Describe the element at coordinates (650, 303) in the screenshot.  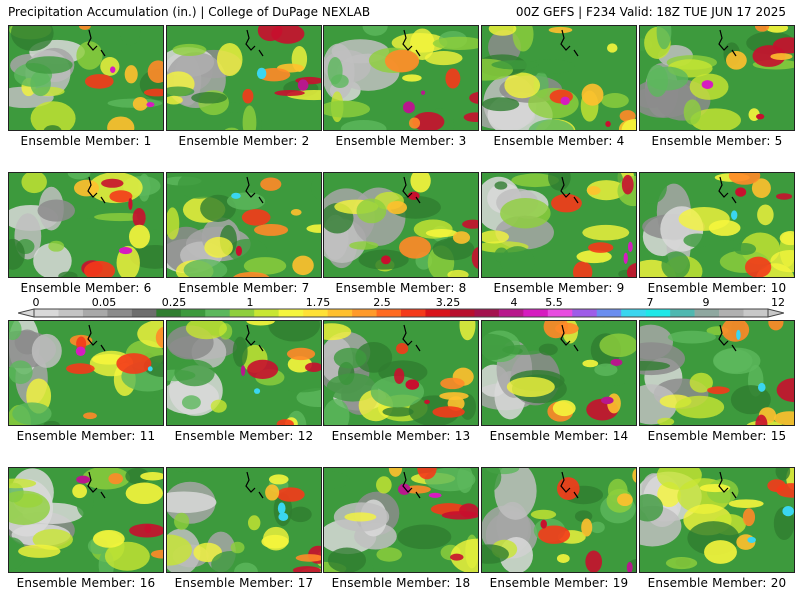
I see `colorbar-tick-label: 7` at that location.